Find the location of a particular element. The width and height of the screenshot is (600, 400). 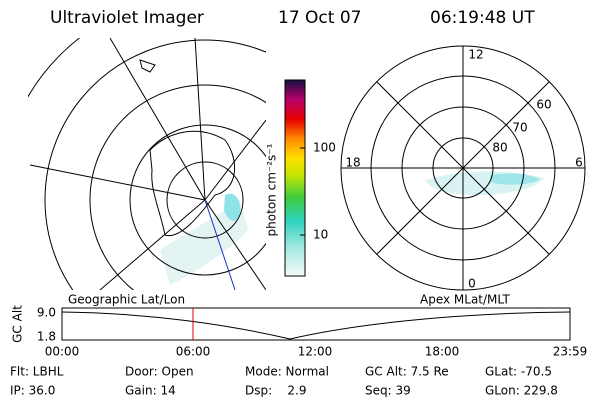

mlt-label: 18 is located at coordinates (352, 163).